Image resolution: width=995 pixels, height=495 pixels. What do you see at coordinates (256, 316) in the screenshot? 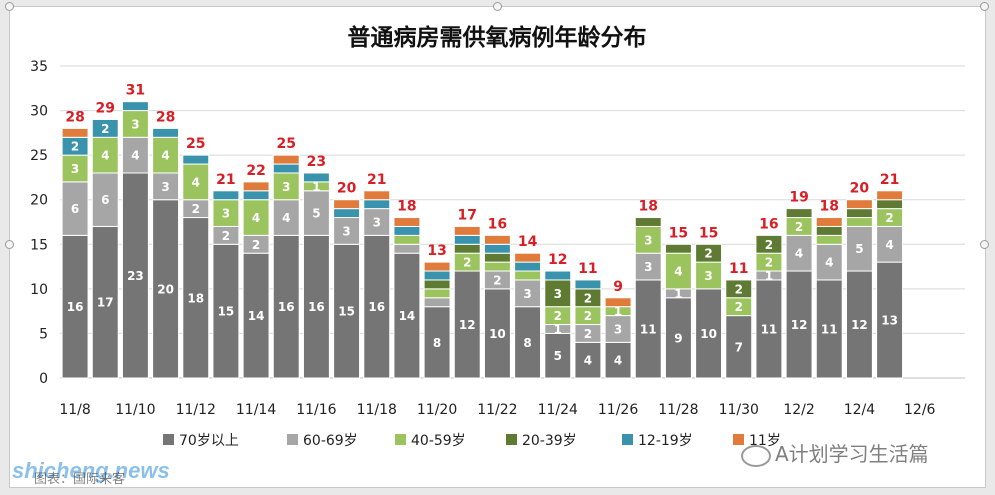
I see `segment-label: 14` at bounding box center [256, 316].